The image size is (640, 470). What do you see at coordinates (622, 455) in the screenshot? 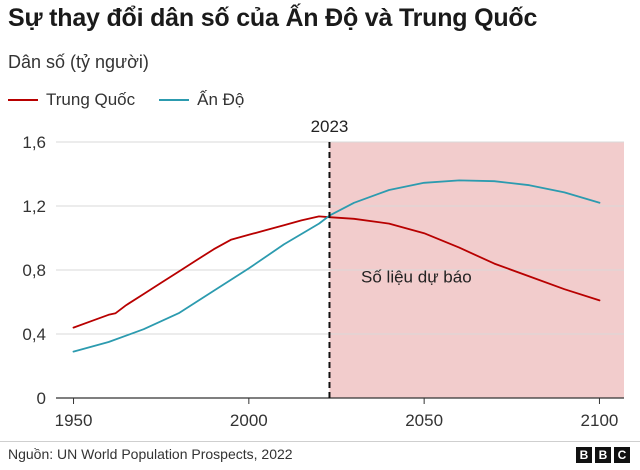
I see `logo-letter: C` at bounding box center [622, 455].